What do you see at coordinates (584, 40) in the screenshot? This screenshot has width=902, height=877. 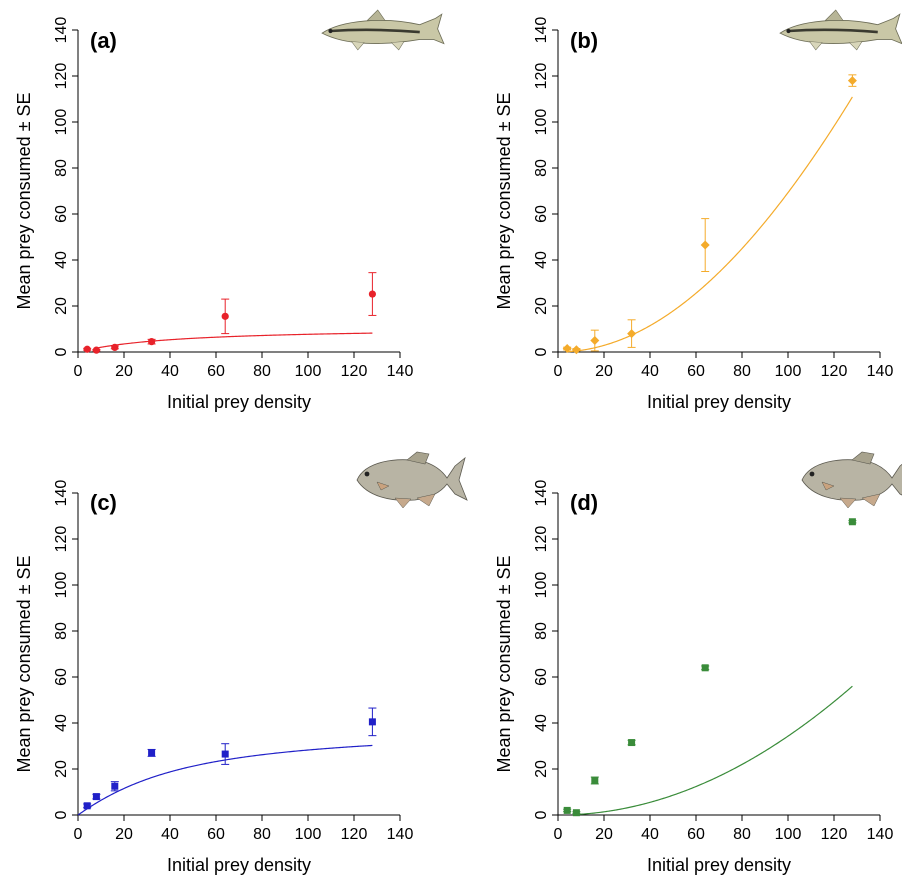 I see `panel-label: (b)` at bounding box center [584, 40].